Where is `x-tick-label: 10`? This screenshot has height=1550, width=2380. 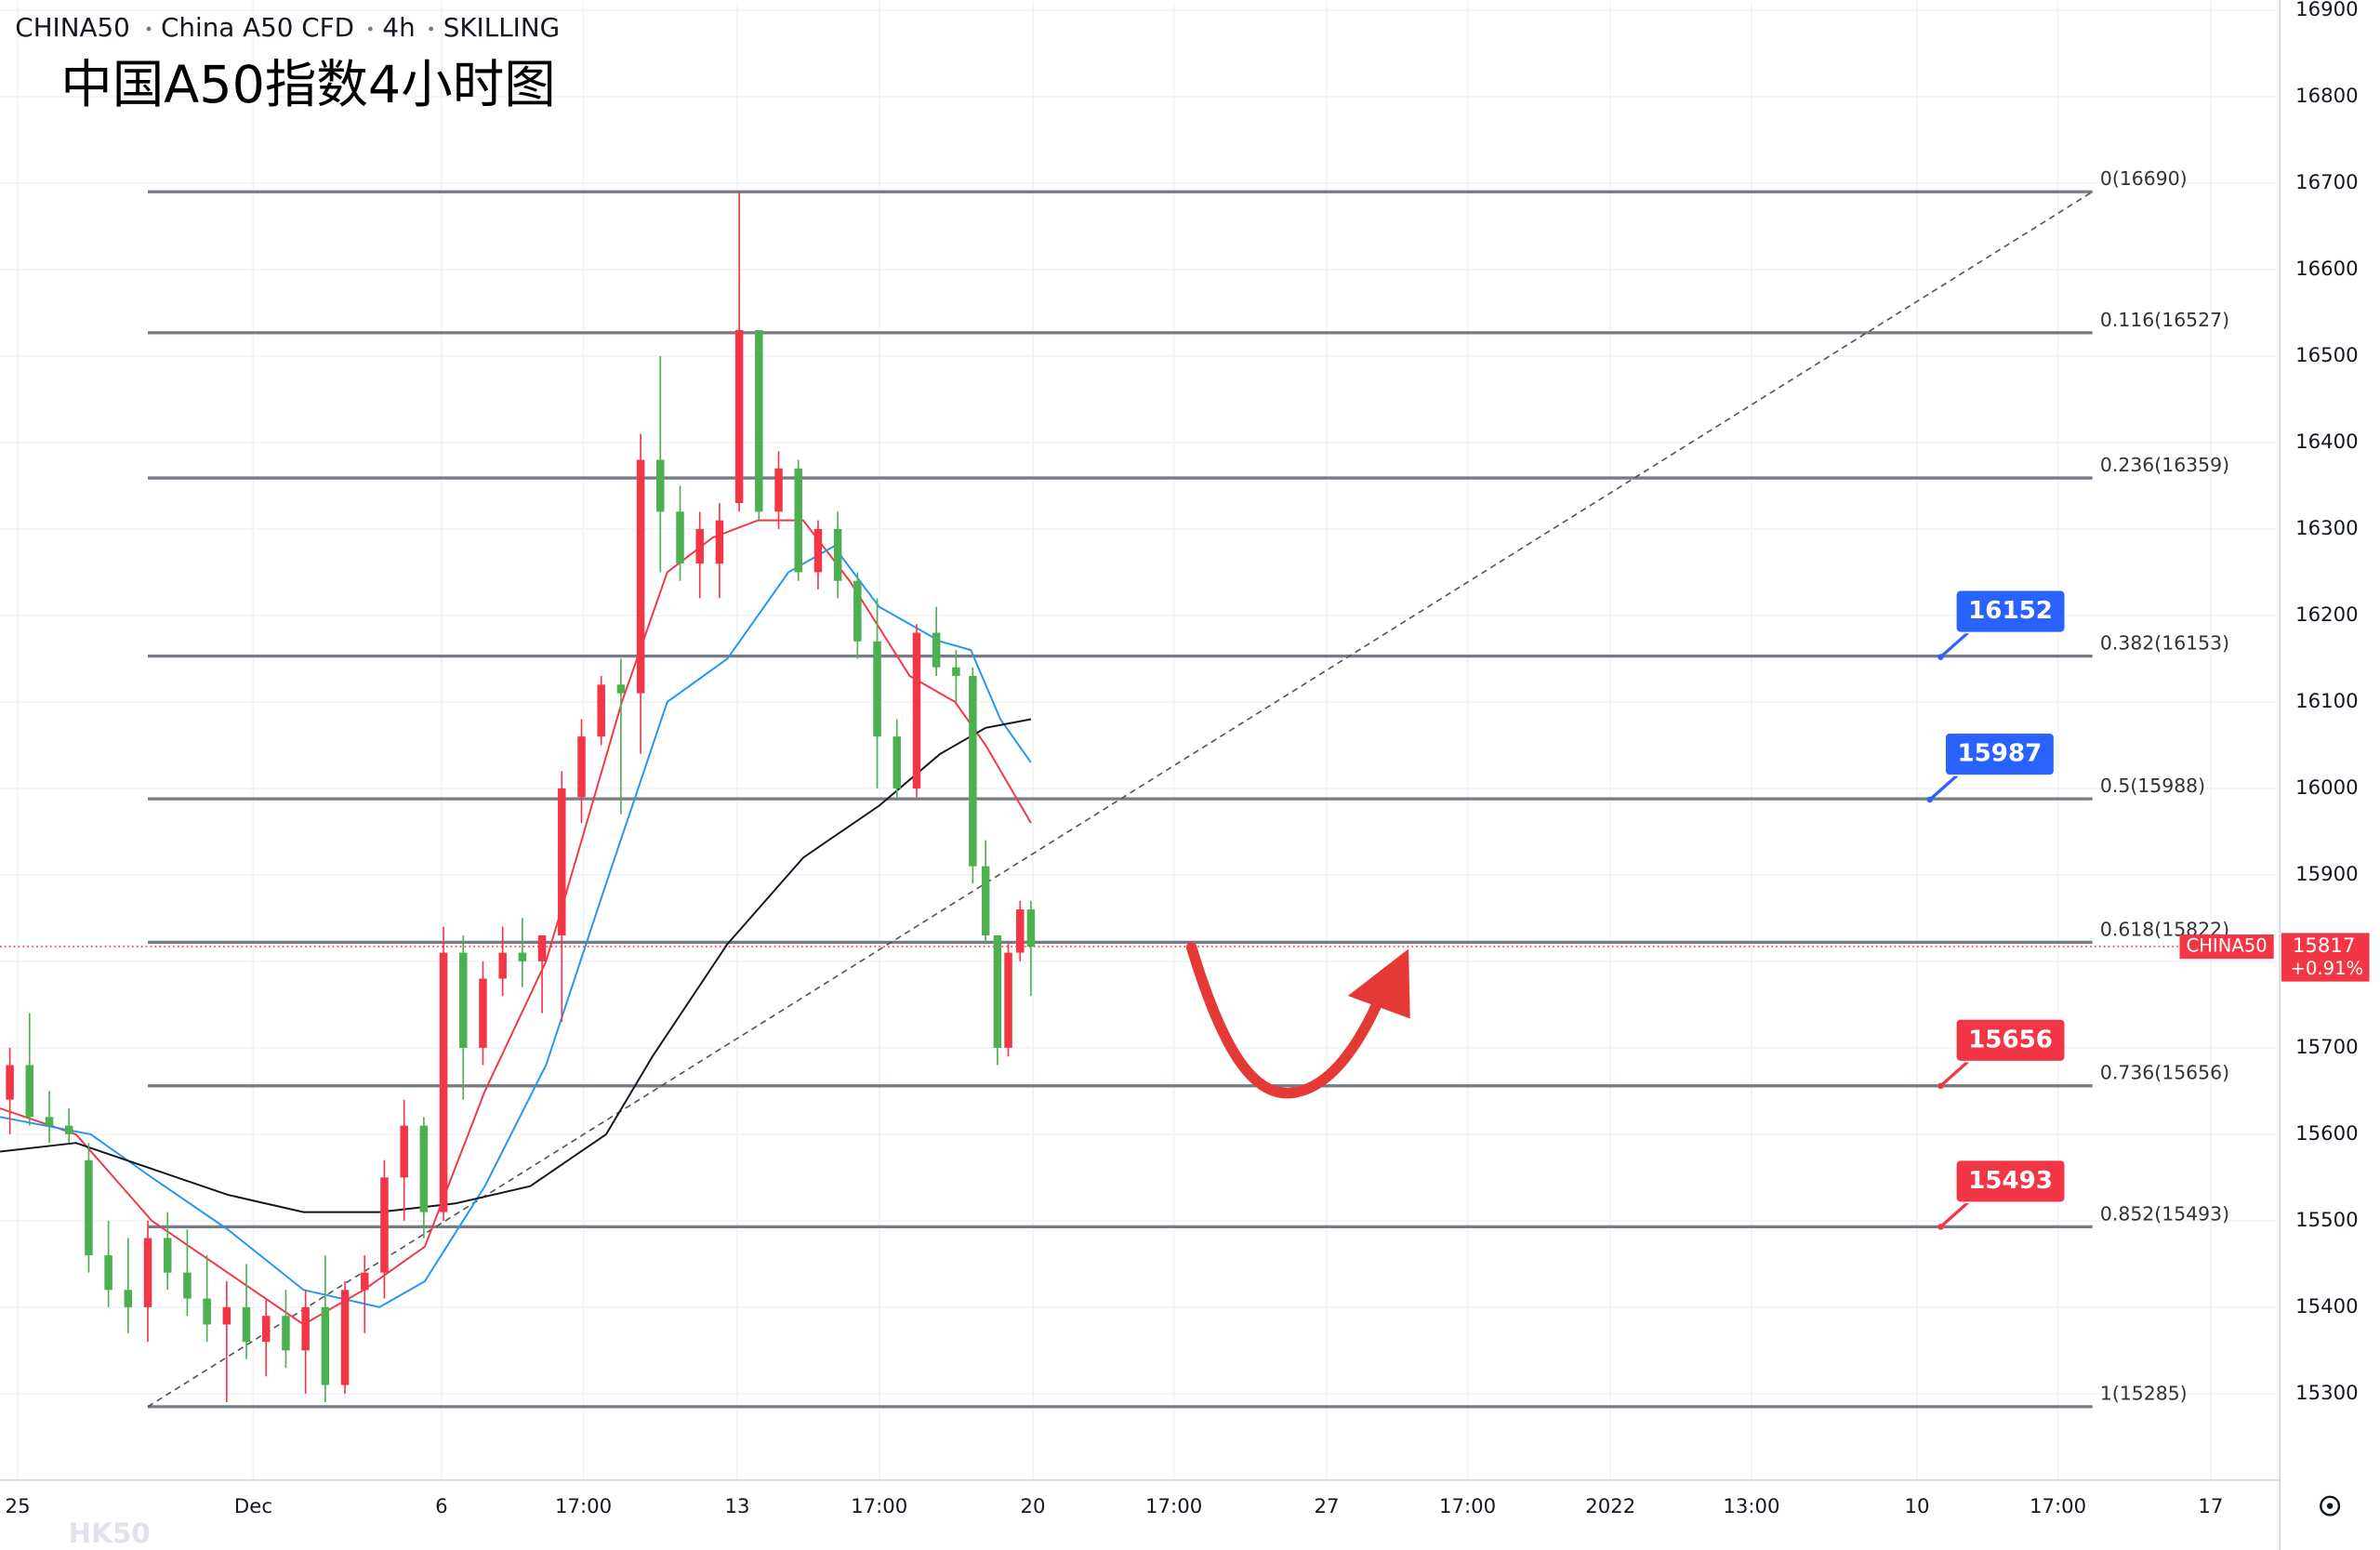
x-tick-label: 10 is located at coordinates (1917, 1506).